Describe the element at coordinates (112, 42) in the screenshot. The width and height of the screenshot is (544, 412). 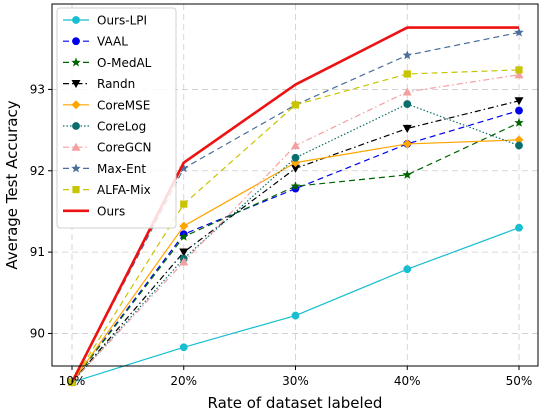
I see `legend-label: VAAL` at that location.